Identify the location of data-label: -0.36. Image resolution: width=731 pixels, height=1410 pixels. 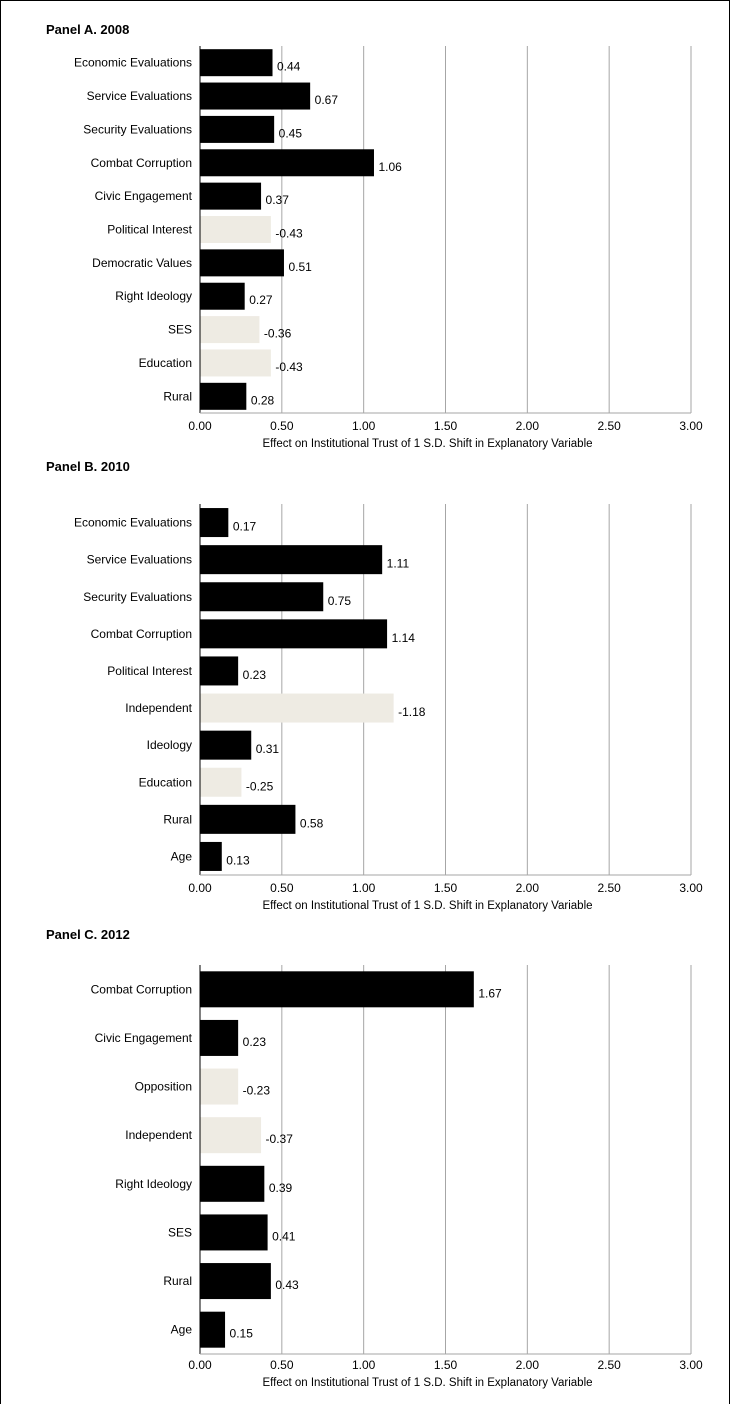
(278, 334).